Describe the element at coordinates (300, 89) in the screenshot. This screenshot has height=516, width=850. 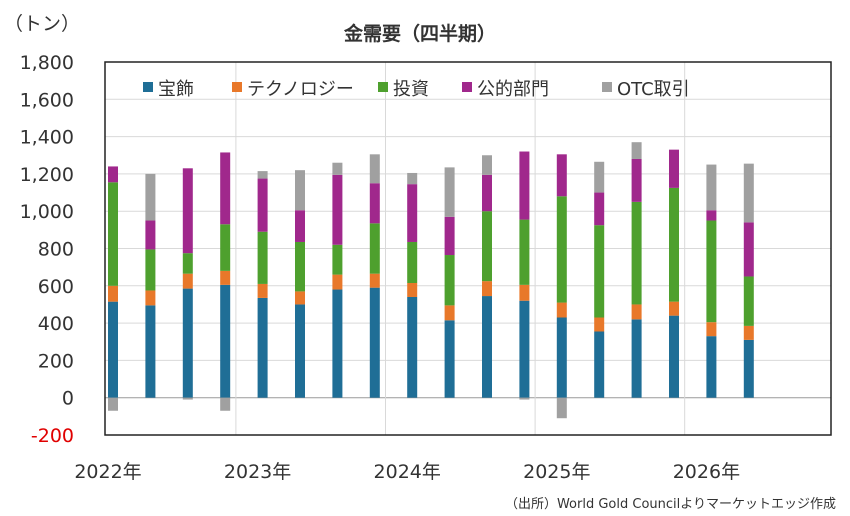
I see `legend-label: テクノロジー` at that location.